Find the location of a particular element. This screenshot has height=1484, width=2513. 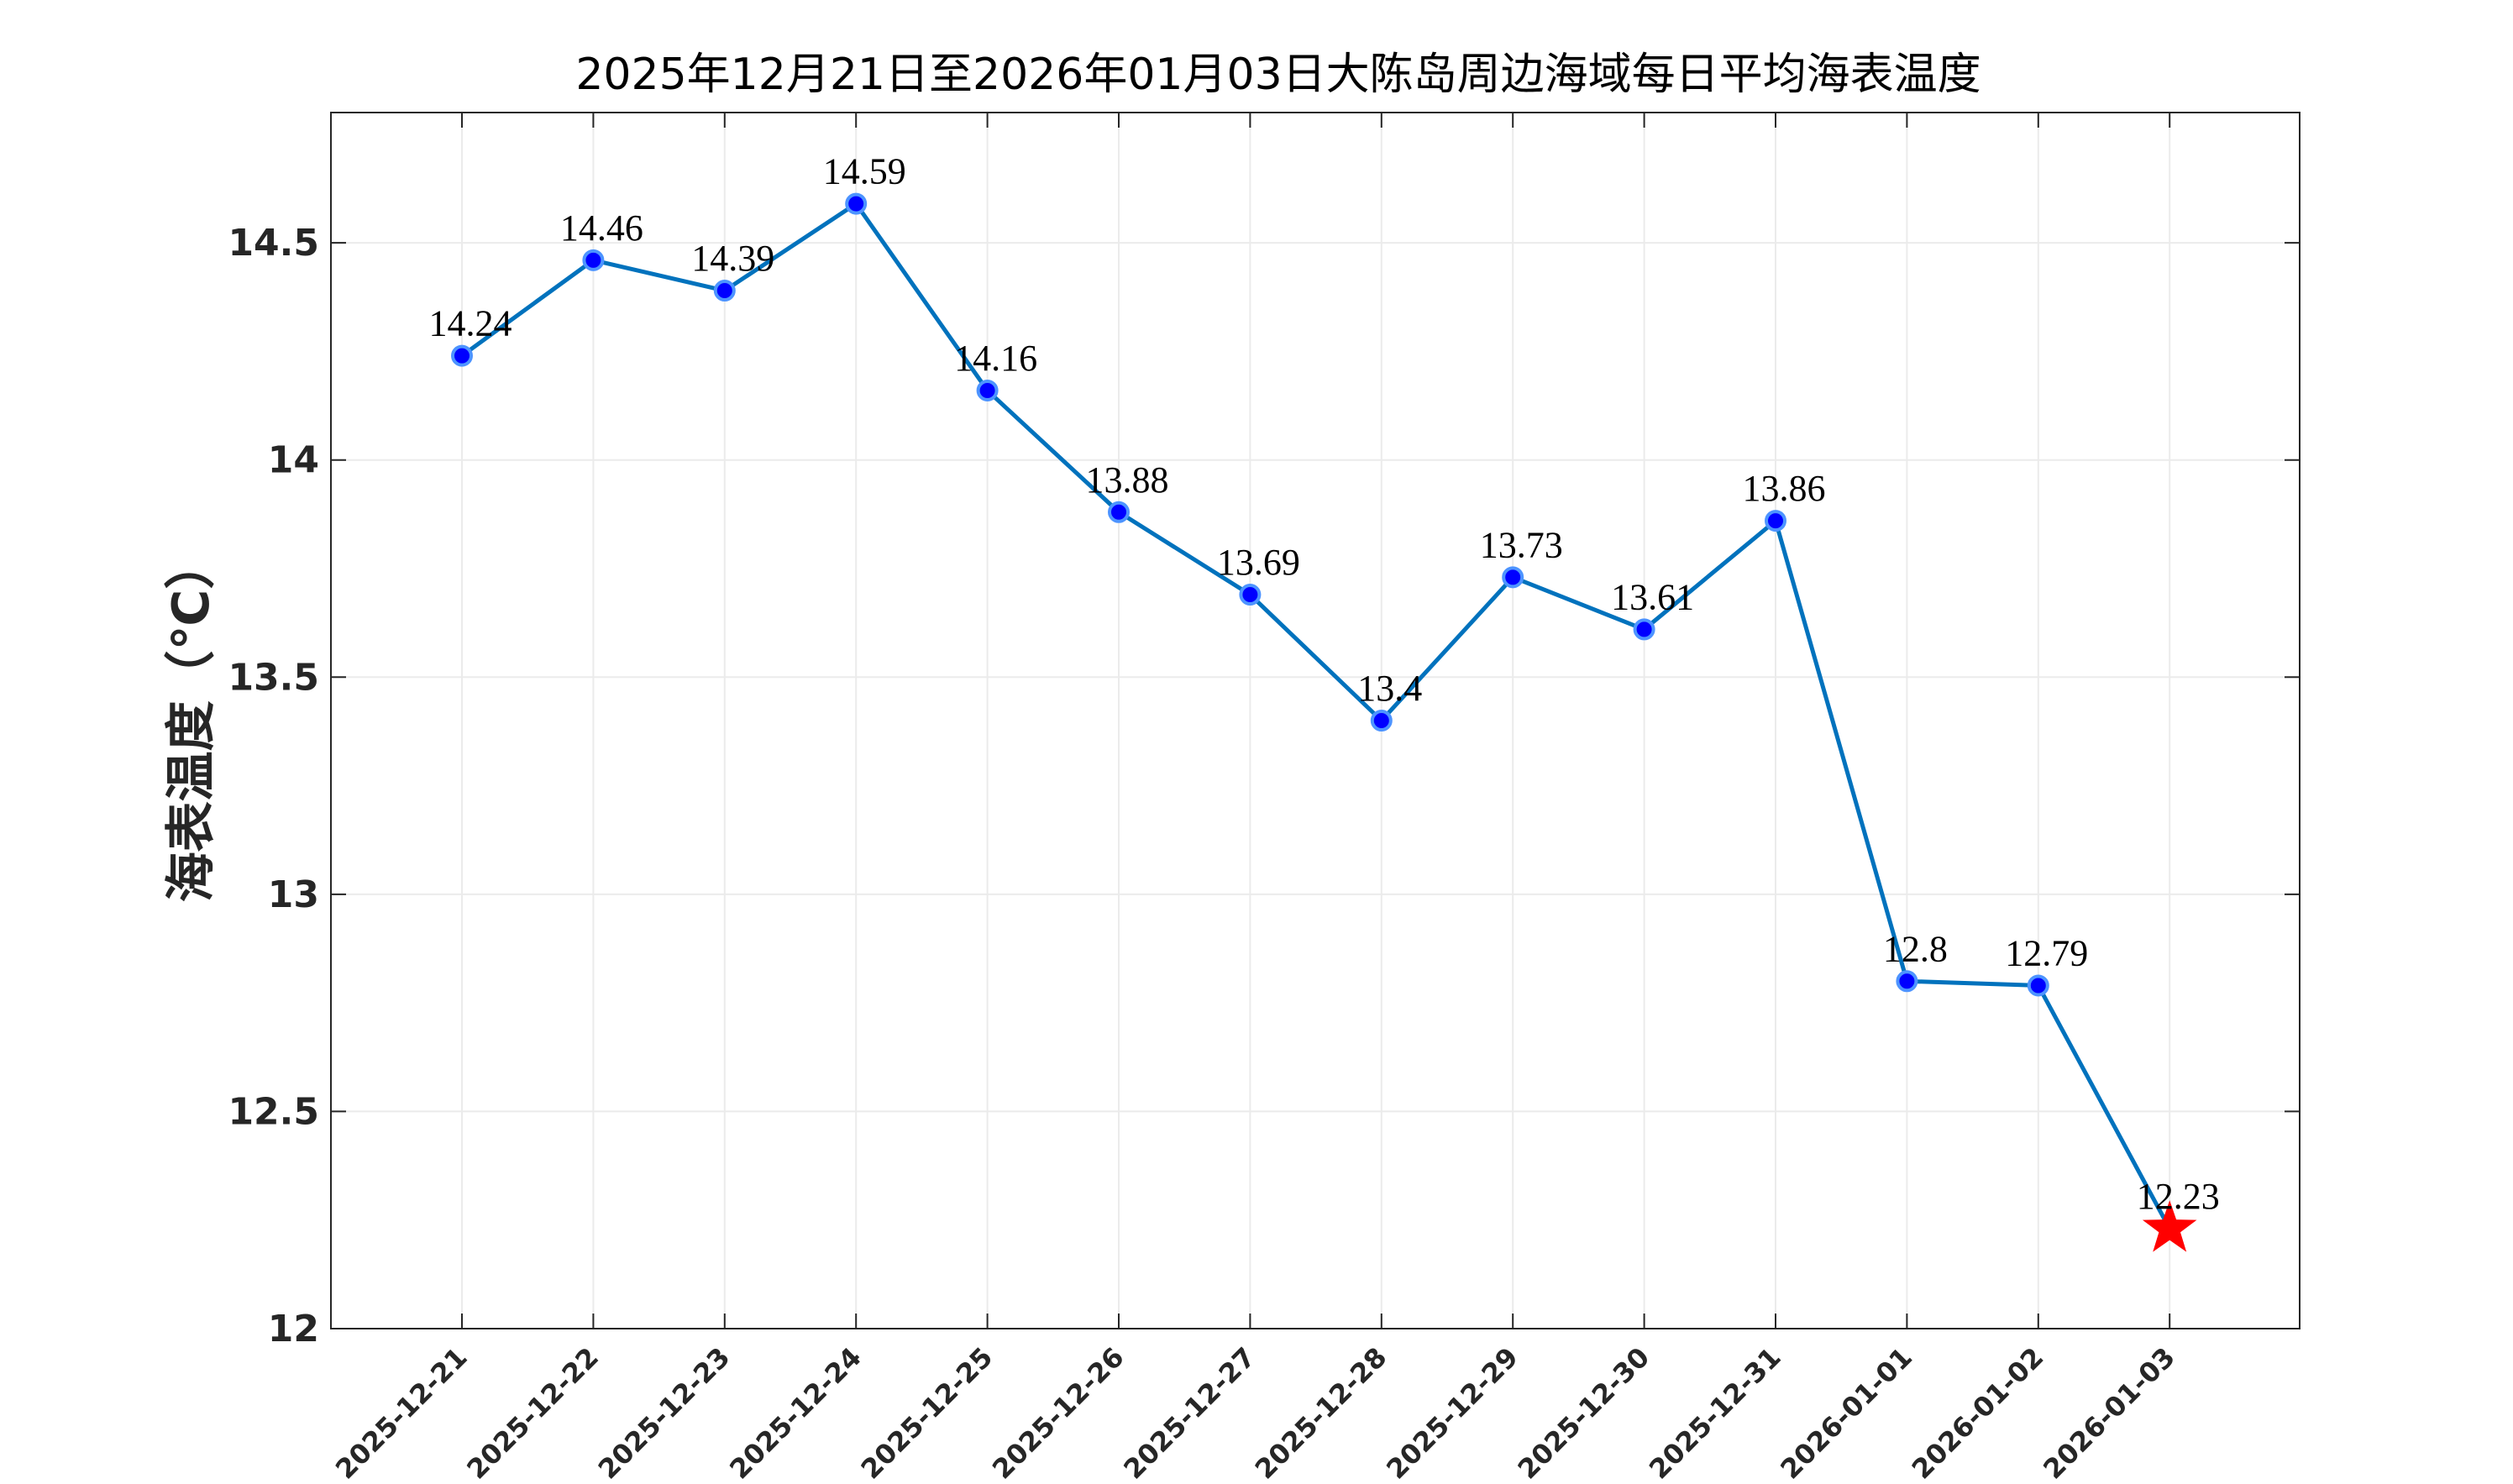

data-label: 14.16 is located at coordinates (996, 359).